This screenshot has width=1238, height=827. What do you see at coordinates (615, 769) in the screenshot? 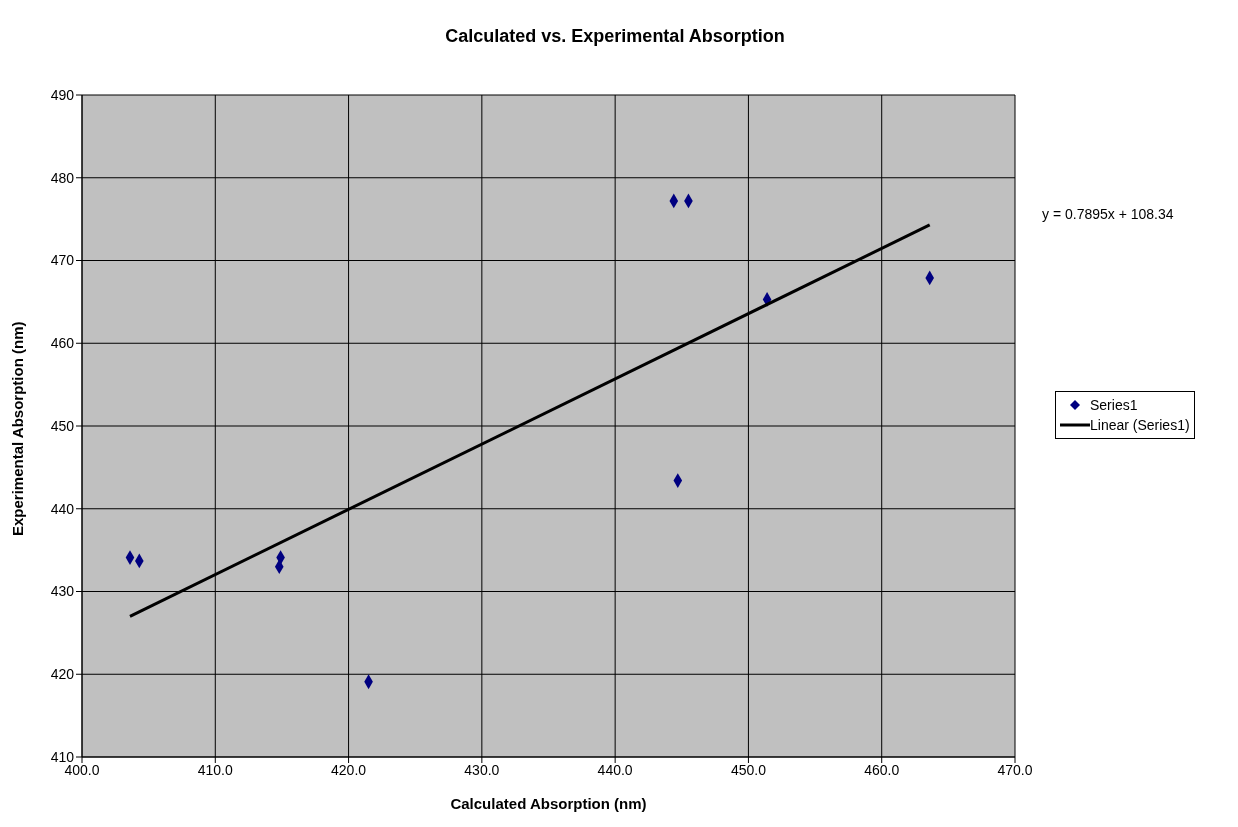
I see `x-tick-label: 440.0` at bounding box center [615, 769].